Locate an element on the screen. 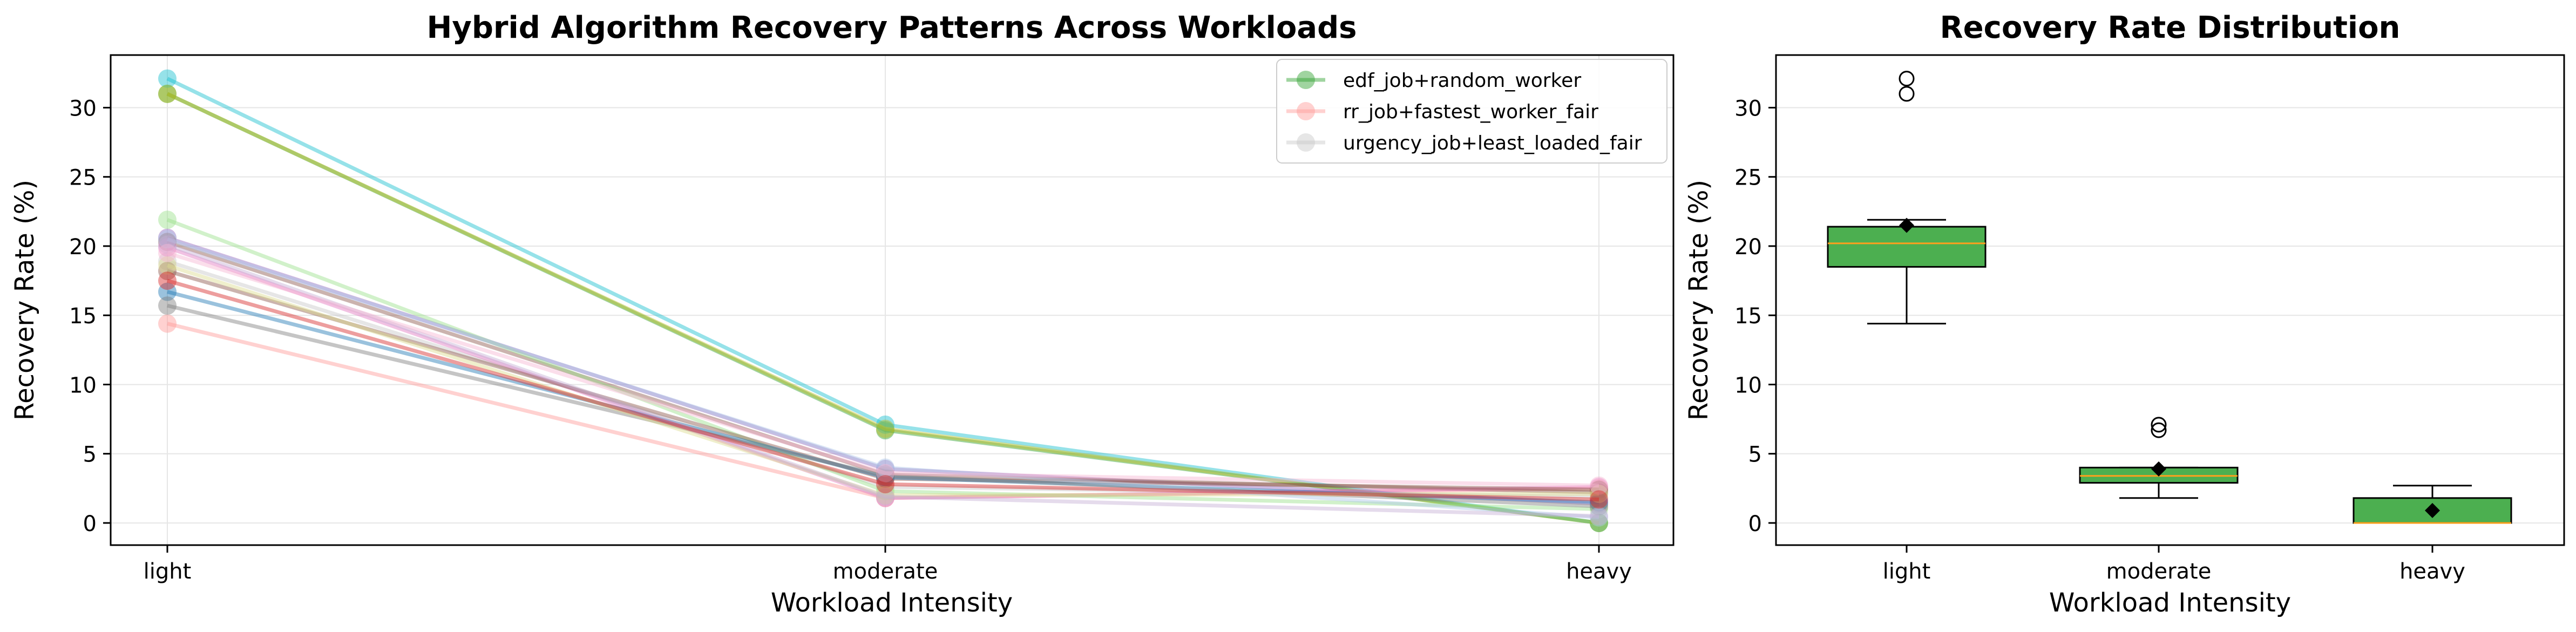 The image size is (2576, 632). box-plot-ytick-label: 20 is located at coordinates (1748, 248).